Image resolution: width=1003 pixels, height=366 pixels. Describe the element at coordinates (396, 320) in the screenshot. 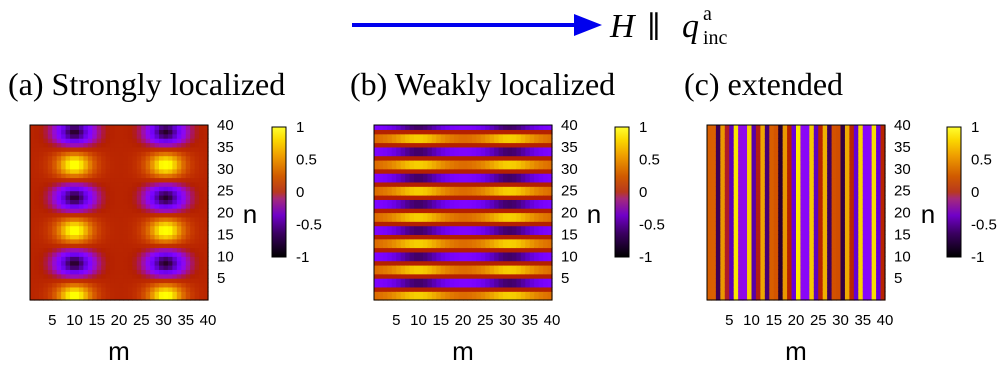

I see `x-tick-label: 5` at that location.